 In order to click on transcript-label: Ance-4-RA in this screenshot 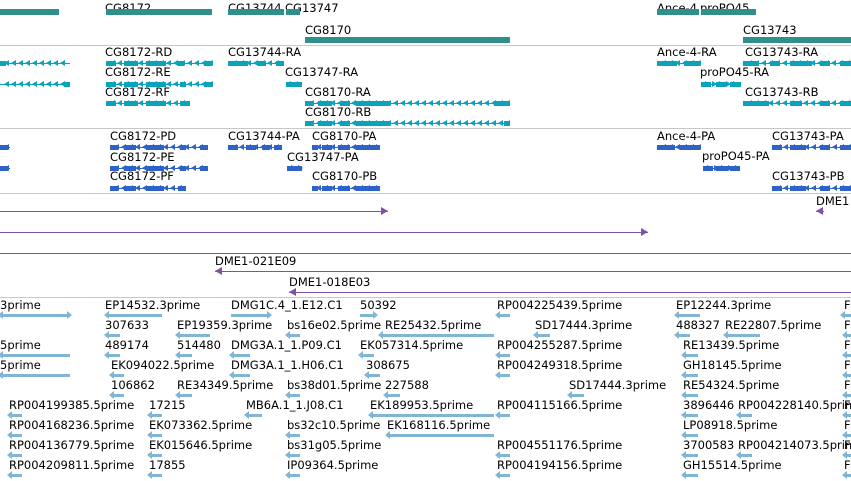, I will do `click(687, 52)`.